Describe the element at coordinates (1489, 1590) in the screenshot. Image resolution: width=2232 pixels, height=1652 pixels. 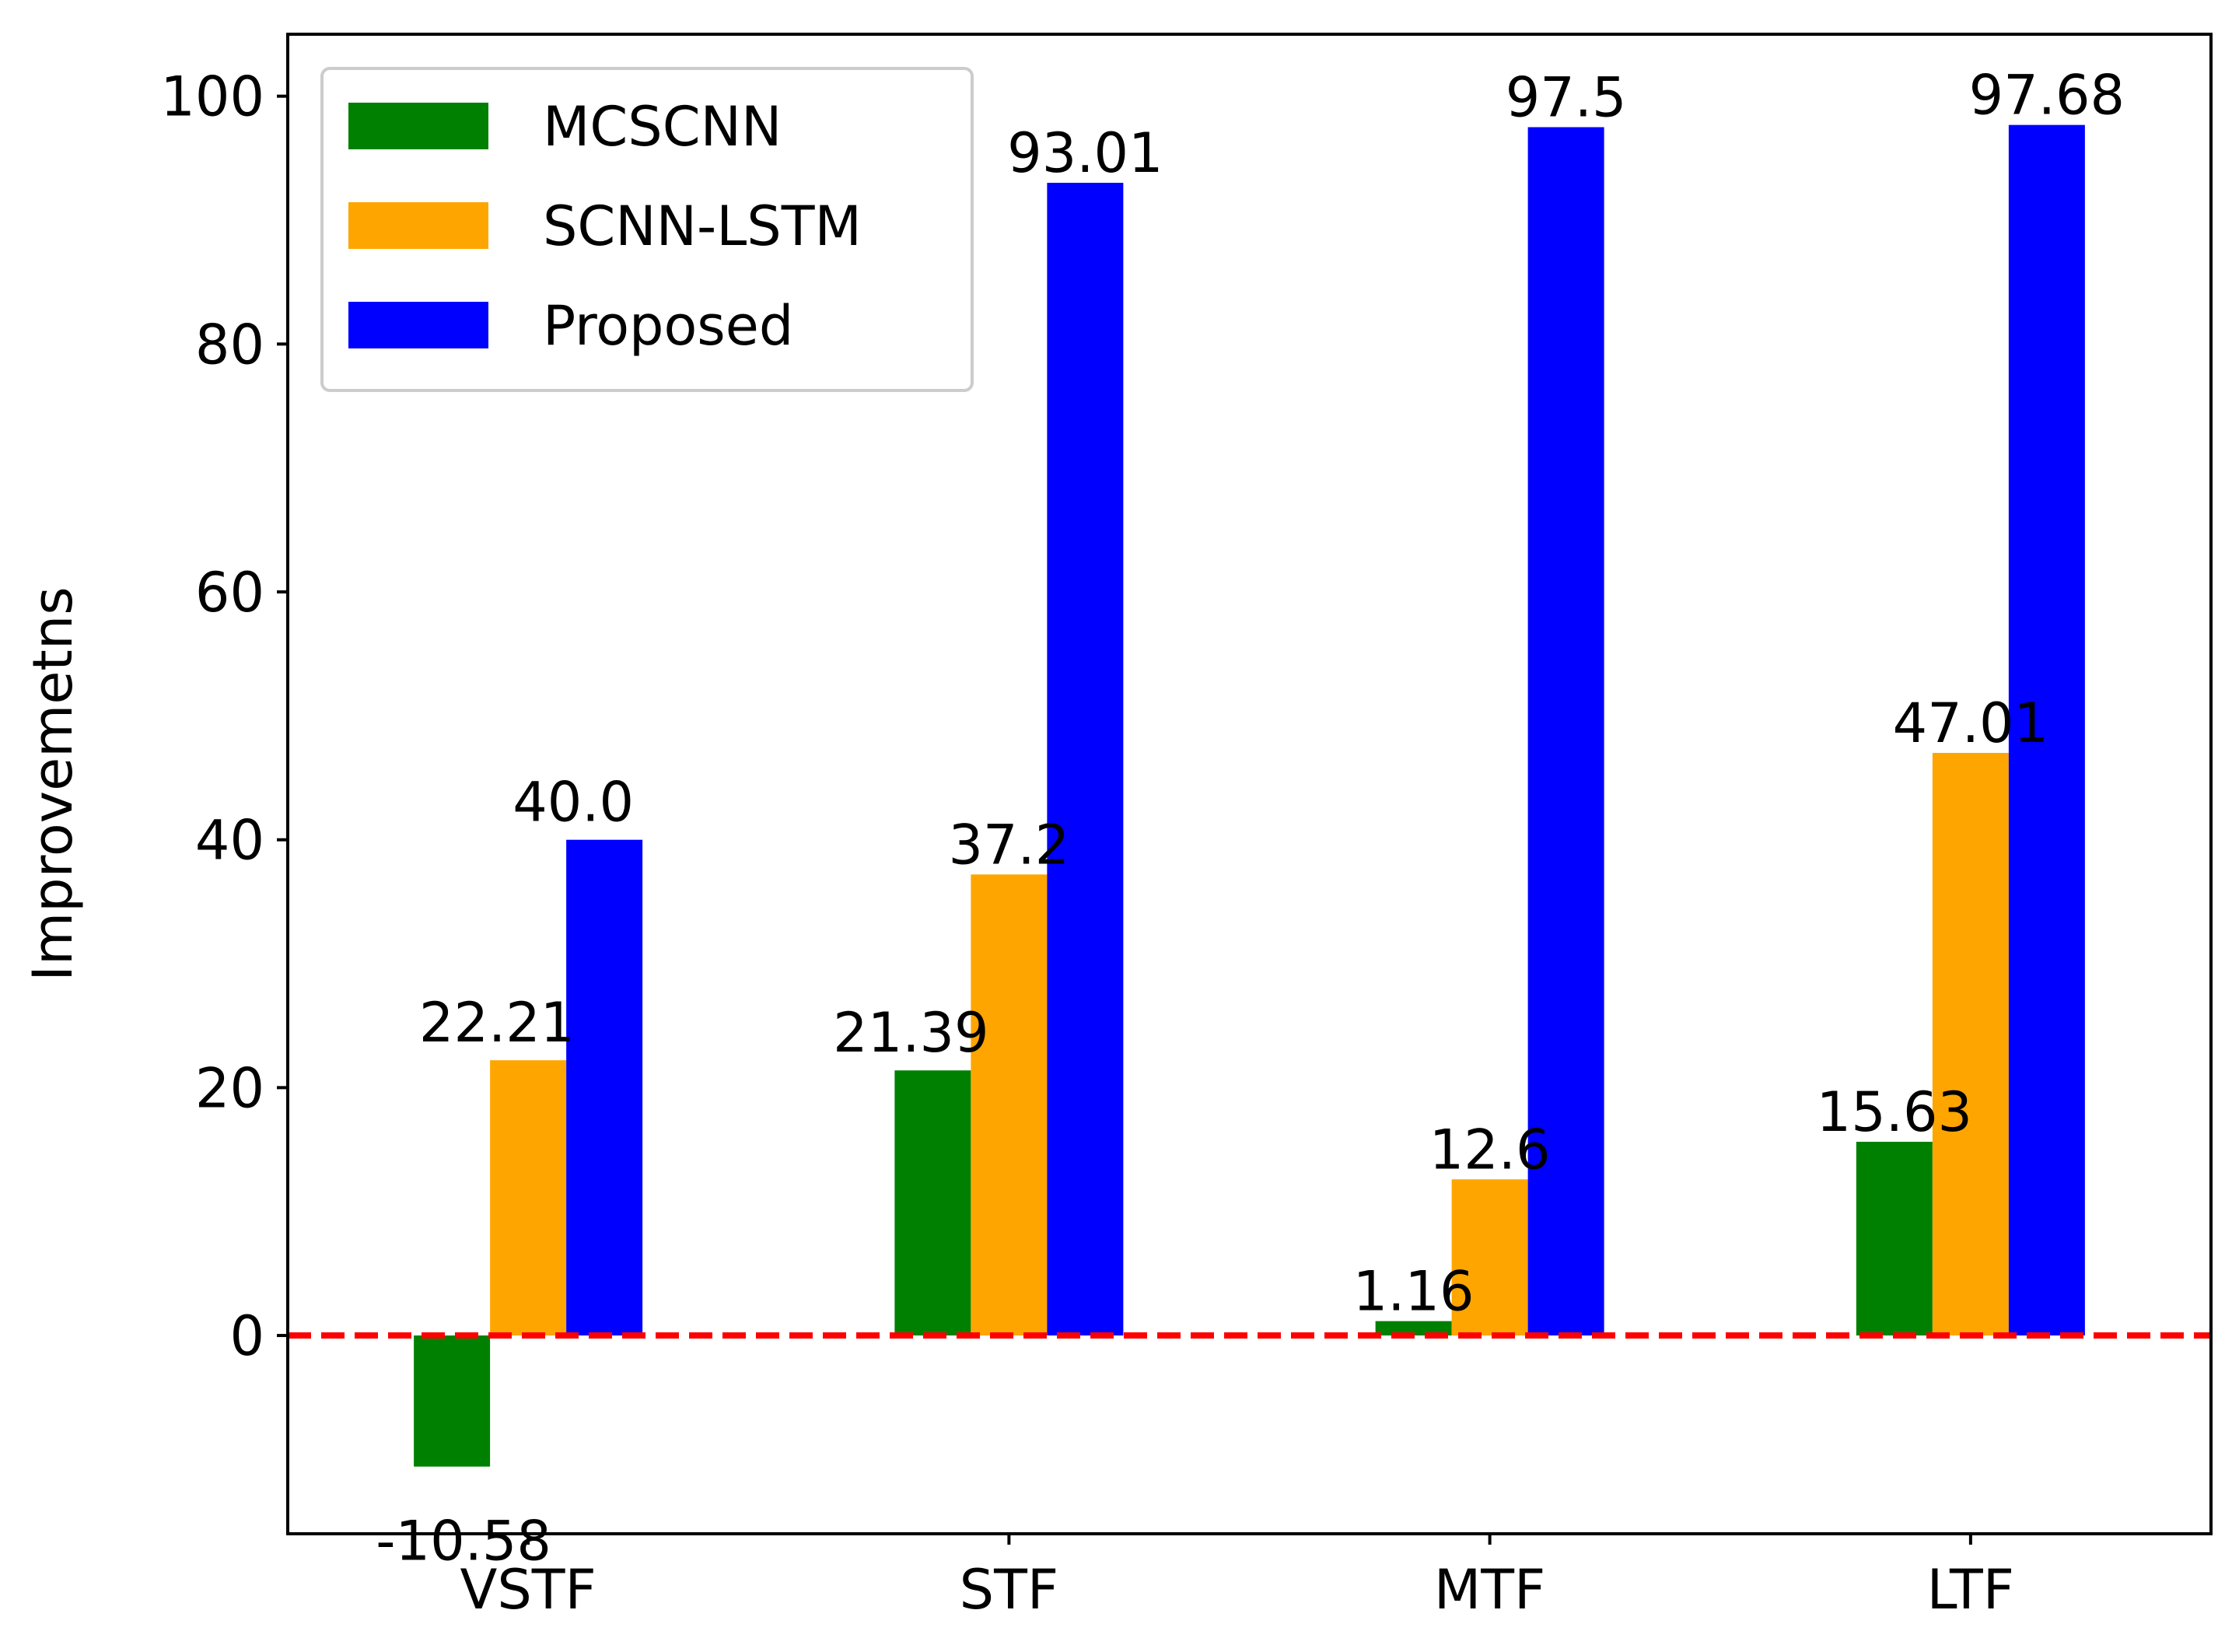
I see `x-tick-label-mtf: MTF` at that location.